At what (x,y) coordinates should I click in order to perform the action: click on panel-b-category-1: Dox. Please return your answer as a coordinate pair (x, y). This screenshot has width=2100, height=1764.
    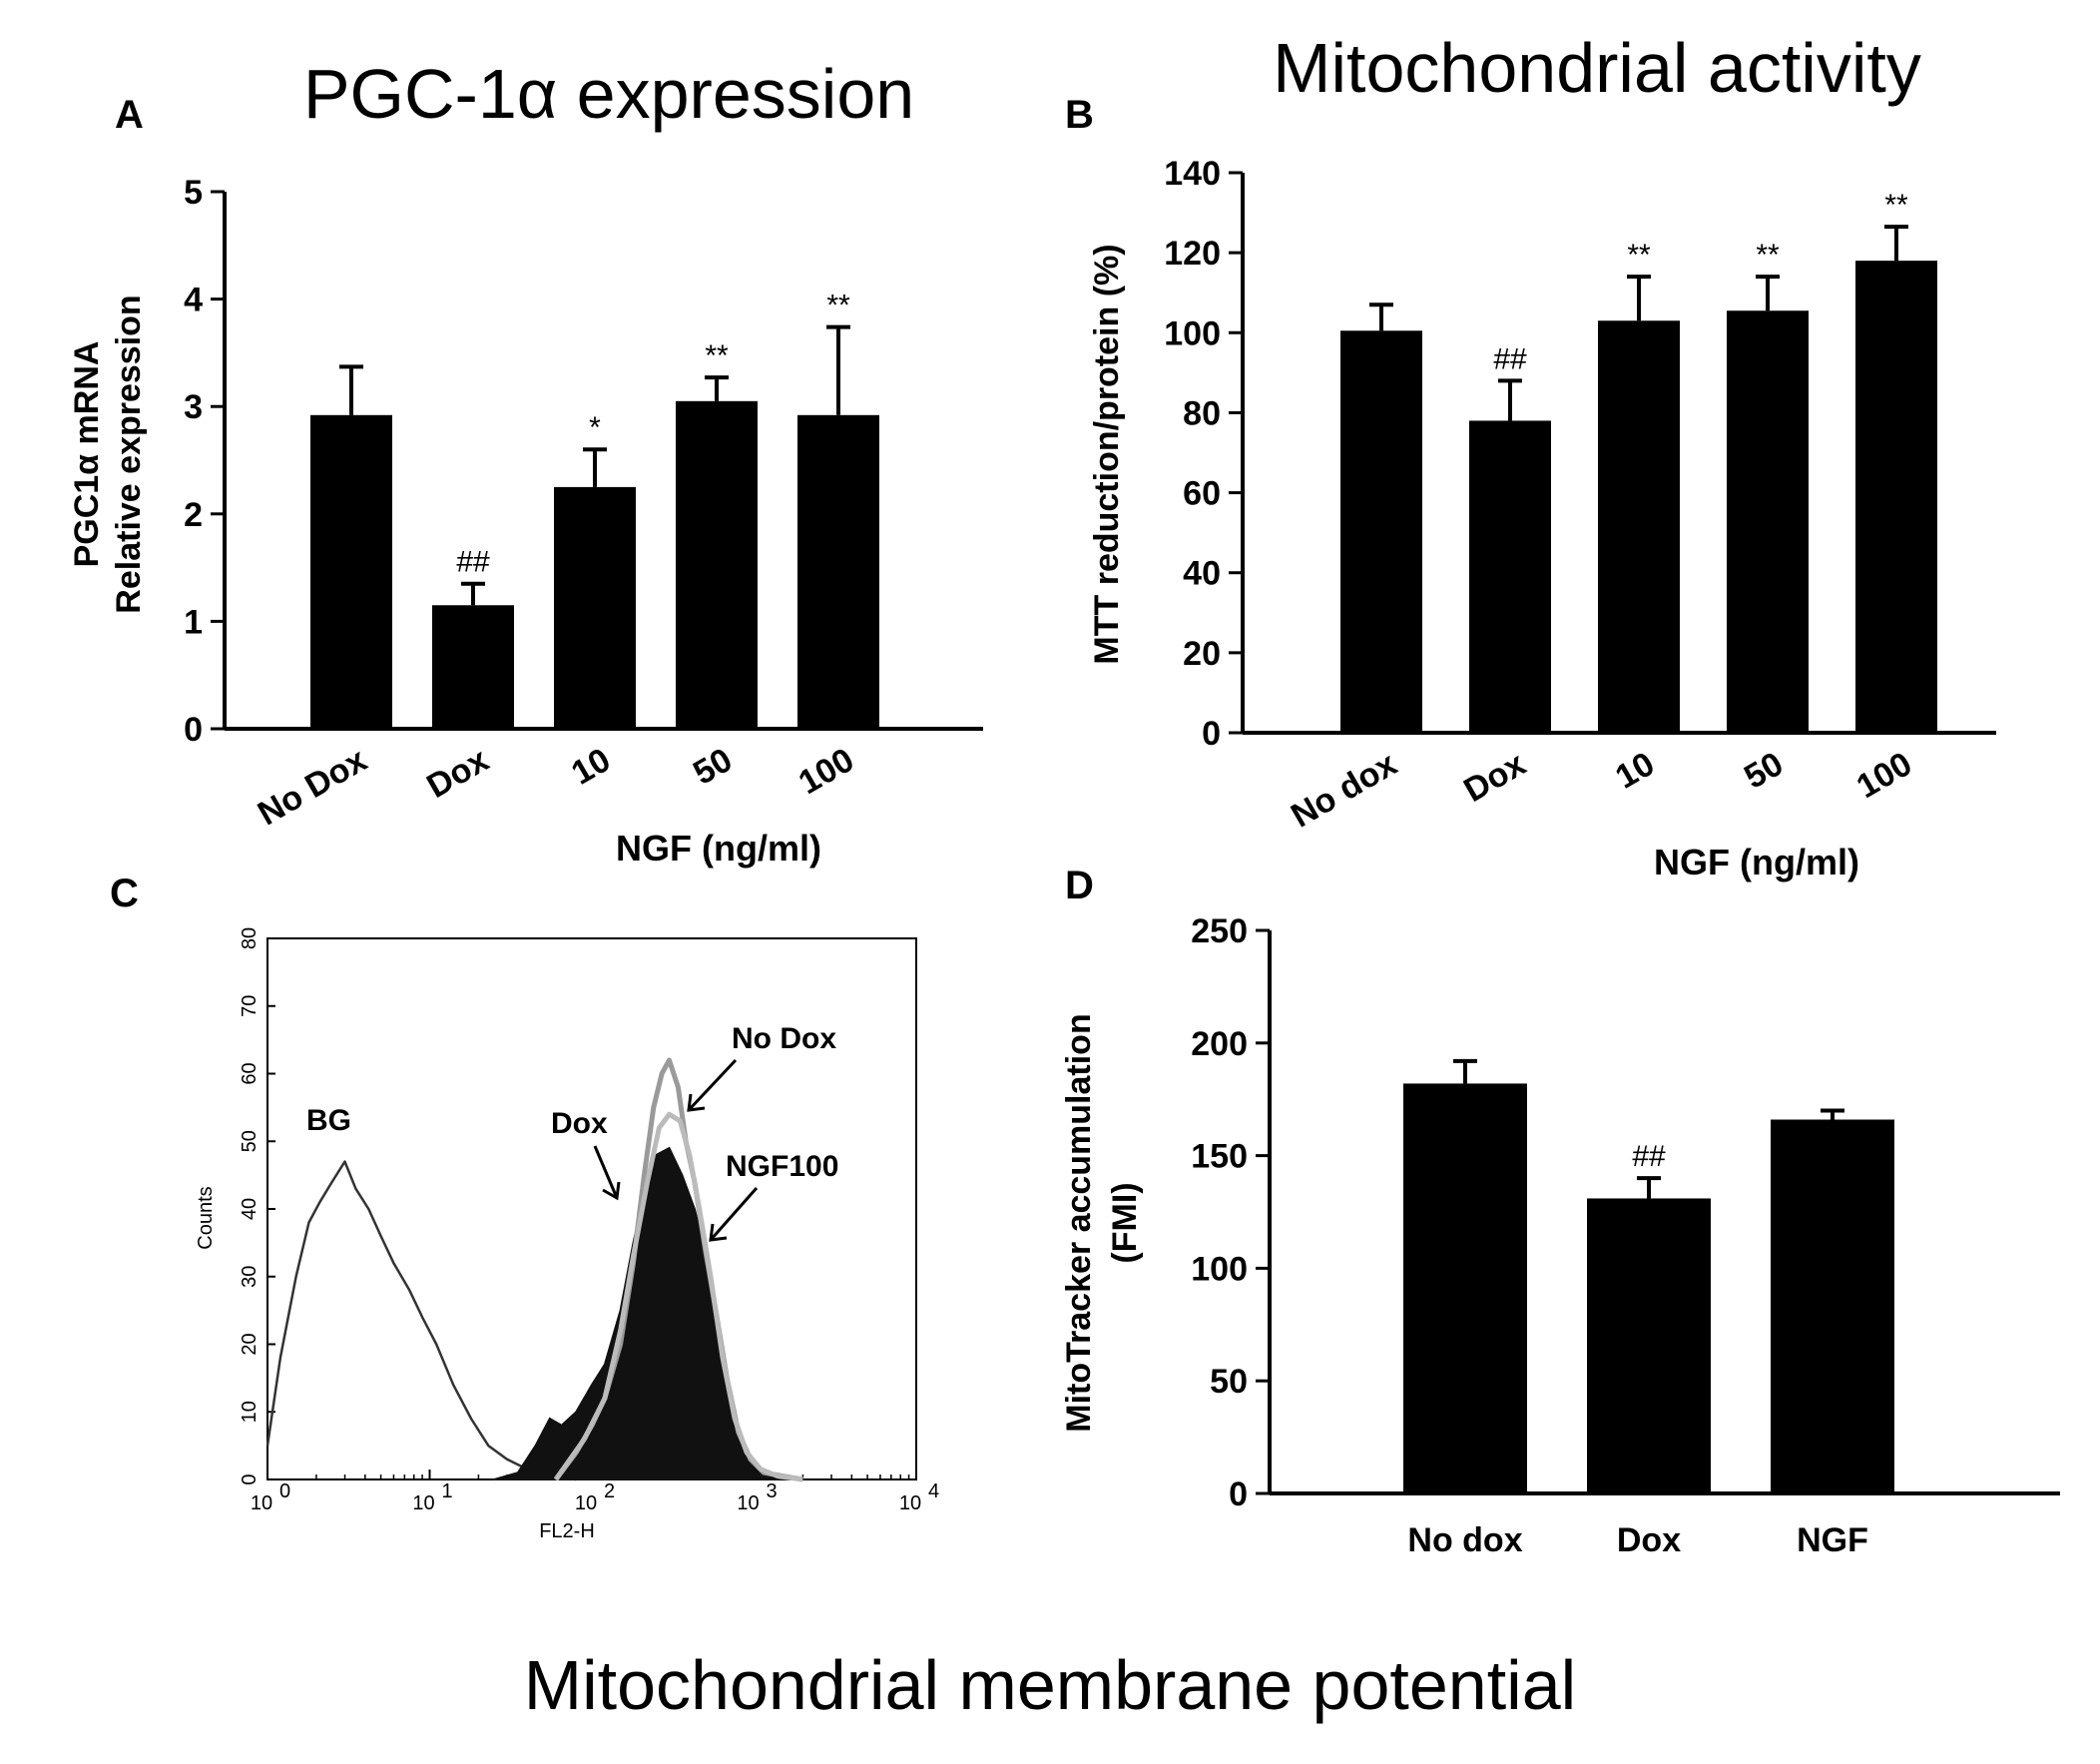
    Looking at the image, I should click on (1494, 777).